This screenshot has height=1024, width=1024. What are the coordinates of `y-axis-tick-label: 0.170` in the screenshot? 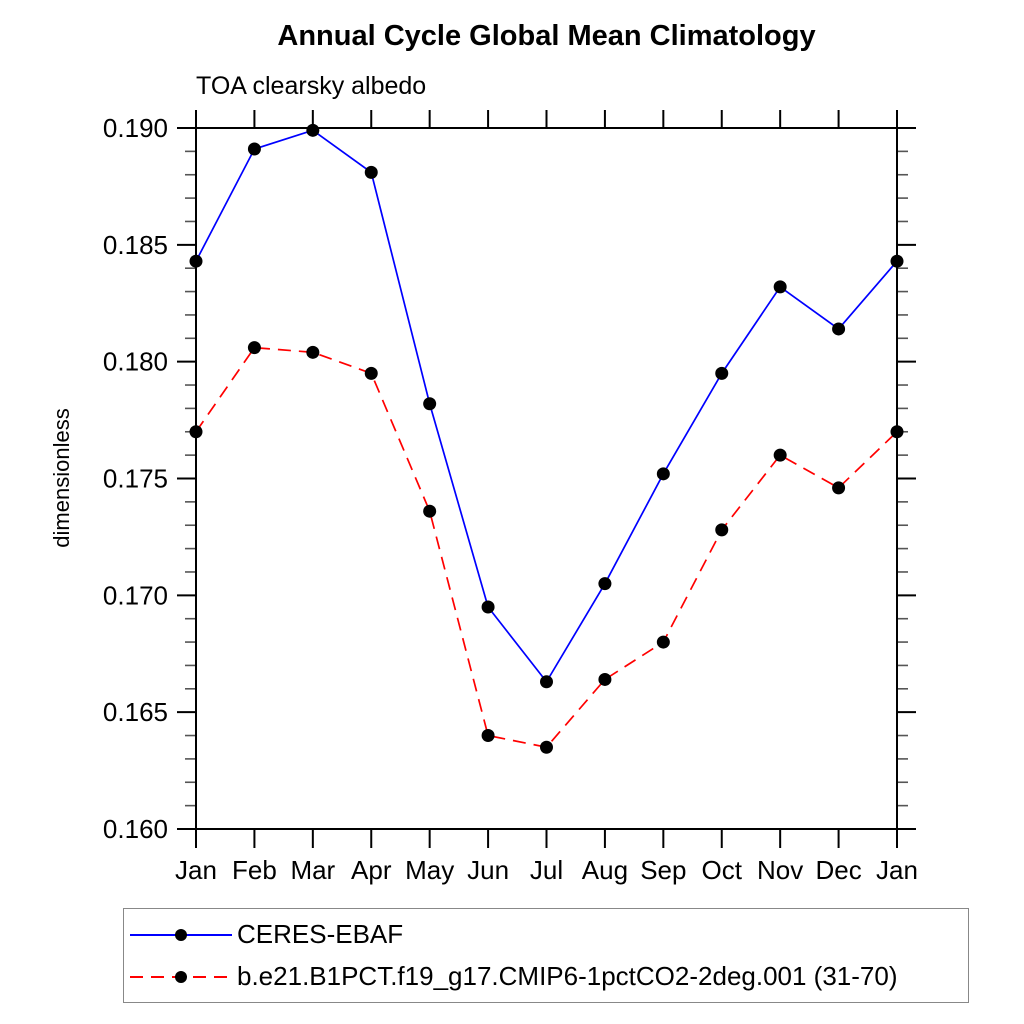 It's located at (135, 595).